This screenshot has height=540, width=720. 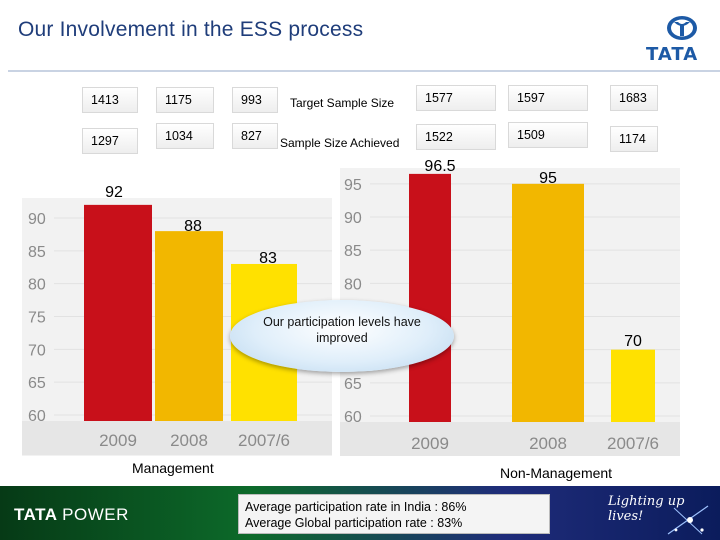 What do you see at coordinates (548, 178) in the screenshot?
I see `nonmgmt-value-label: 95` at bounding box center [548, 178].